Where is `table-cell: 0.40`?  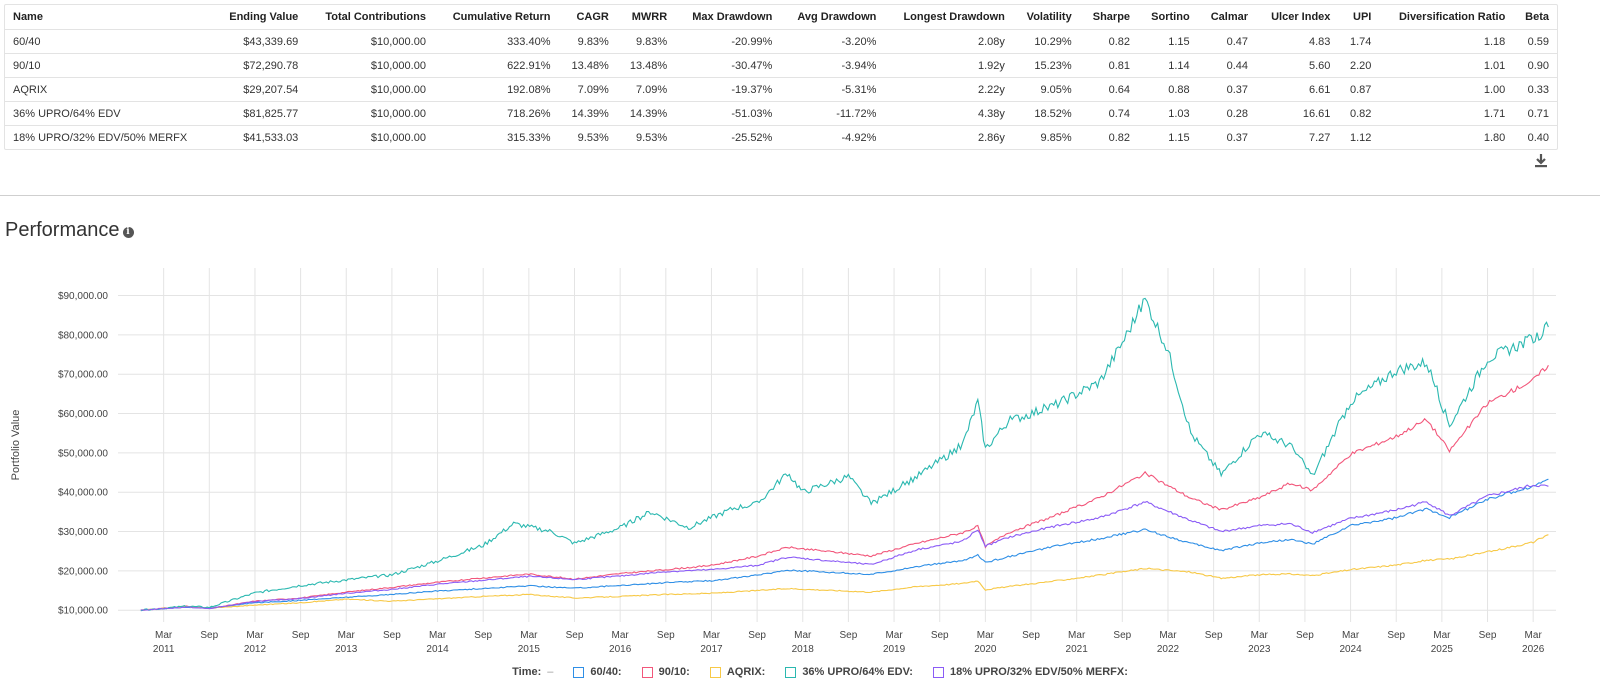 table-cell: 0.40 is located at coordinates (1538, 137).